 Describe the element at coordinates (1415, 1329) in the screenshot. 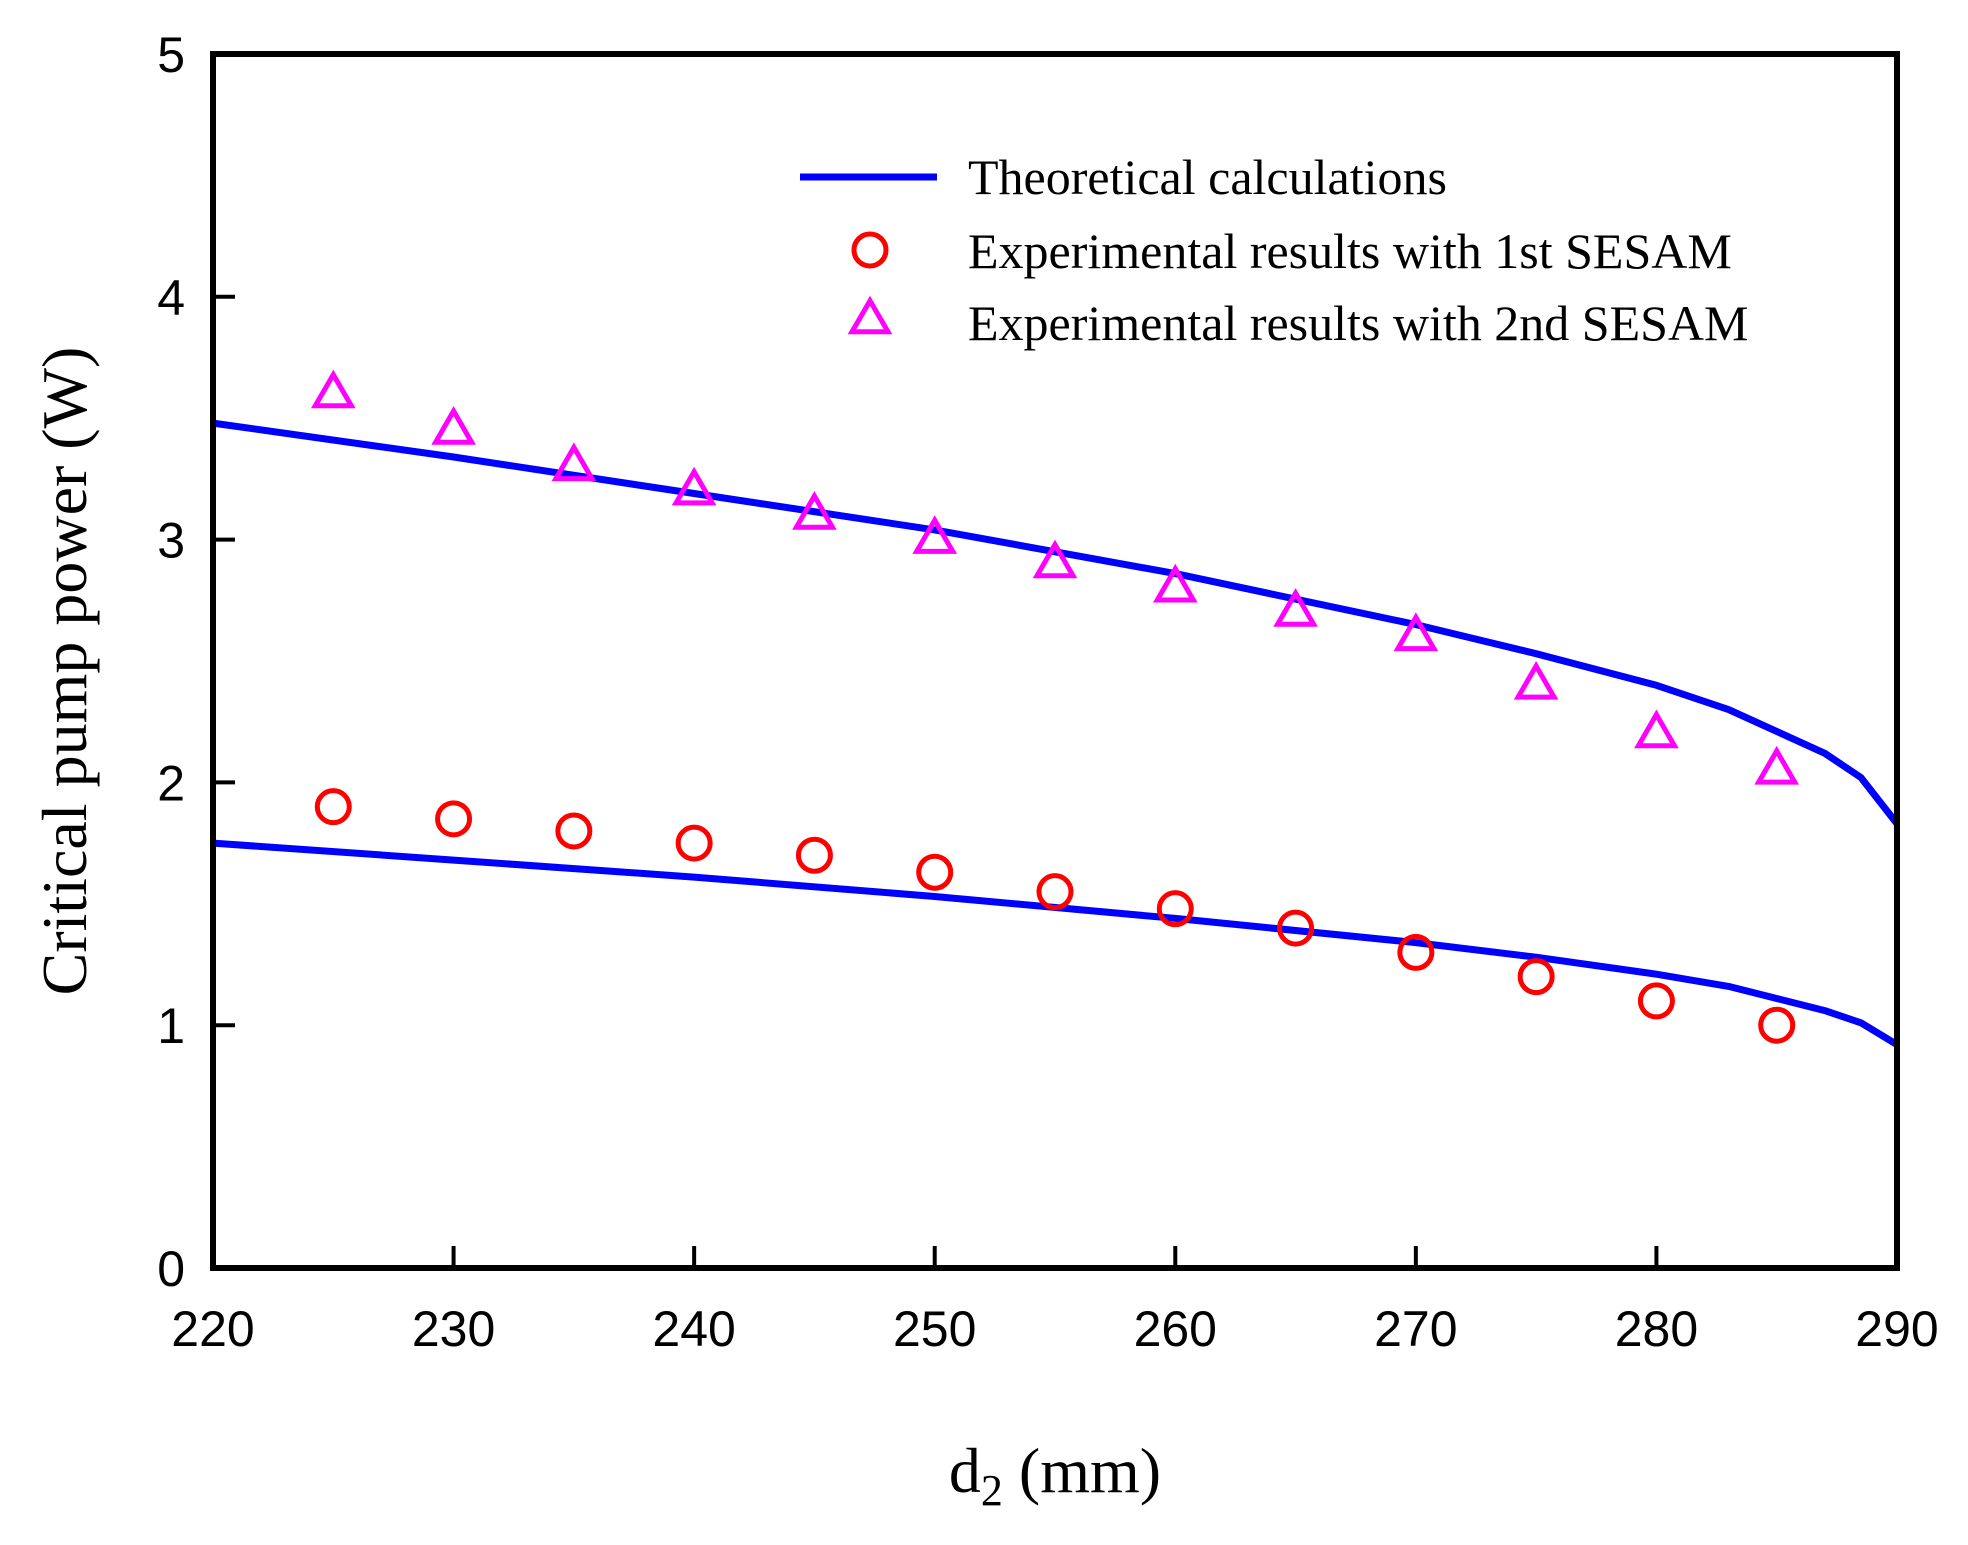

I see `x-tick-label-270: 270` at that location.